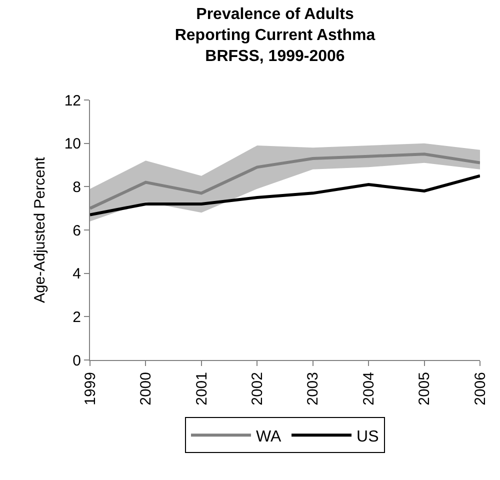 Image resolution: width=500 pixels, height=480 pixels. What do you see at coordinates (275, 35) in the screenshot?
I see `chart-title: Prevalence of Adults Reporting Current Asthma BRFSS, 1999-2006` at bounding box center [275, 35].